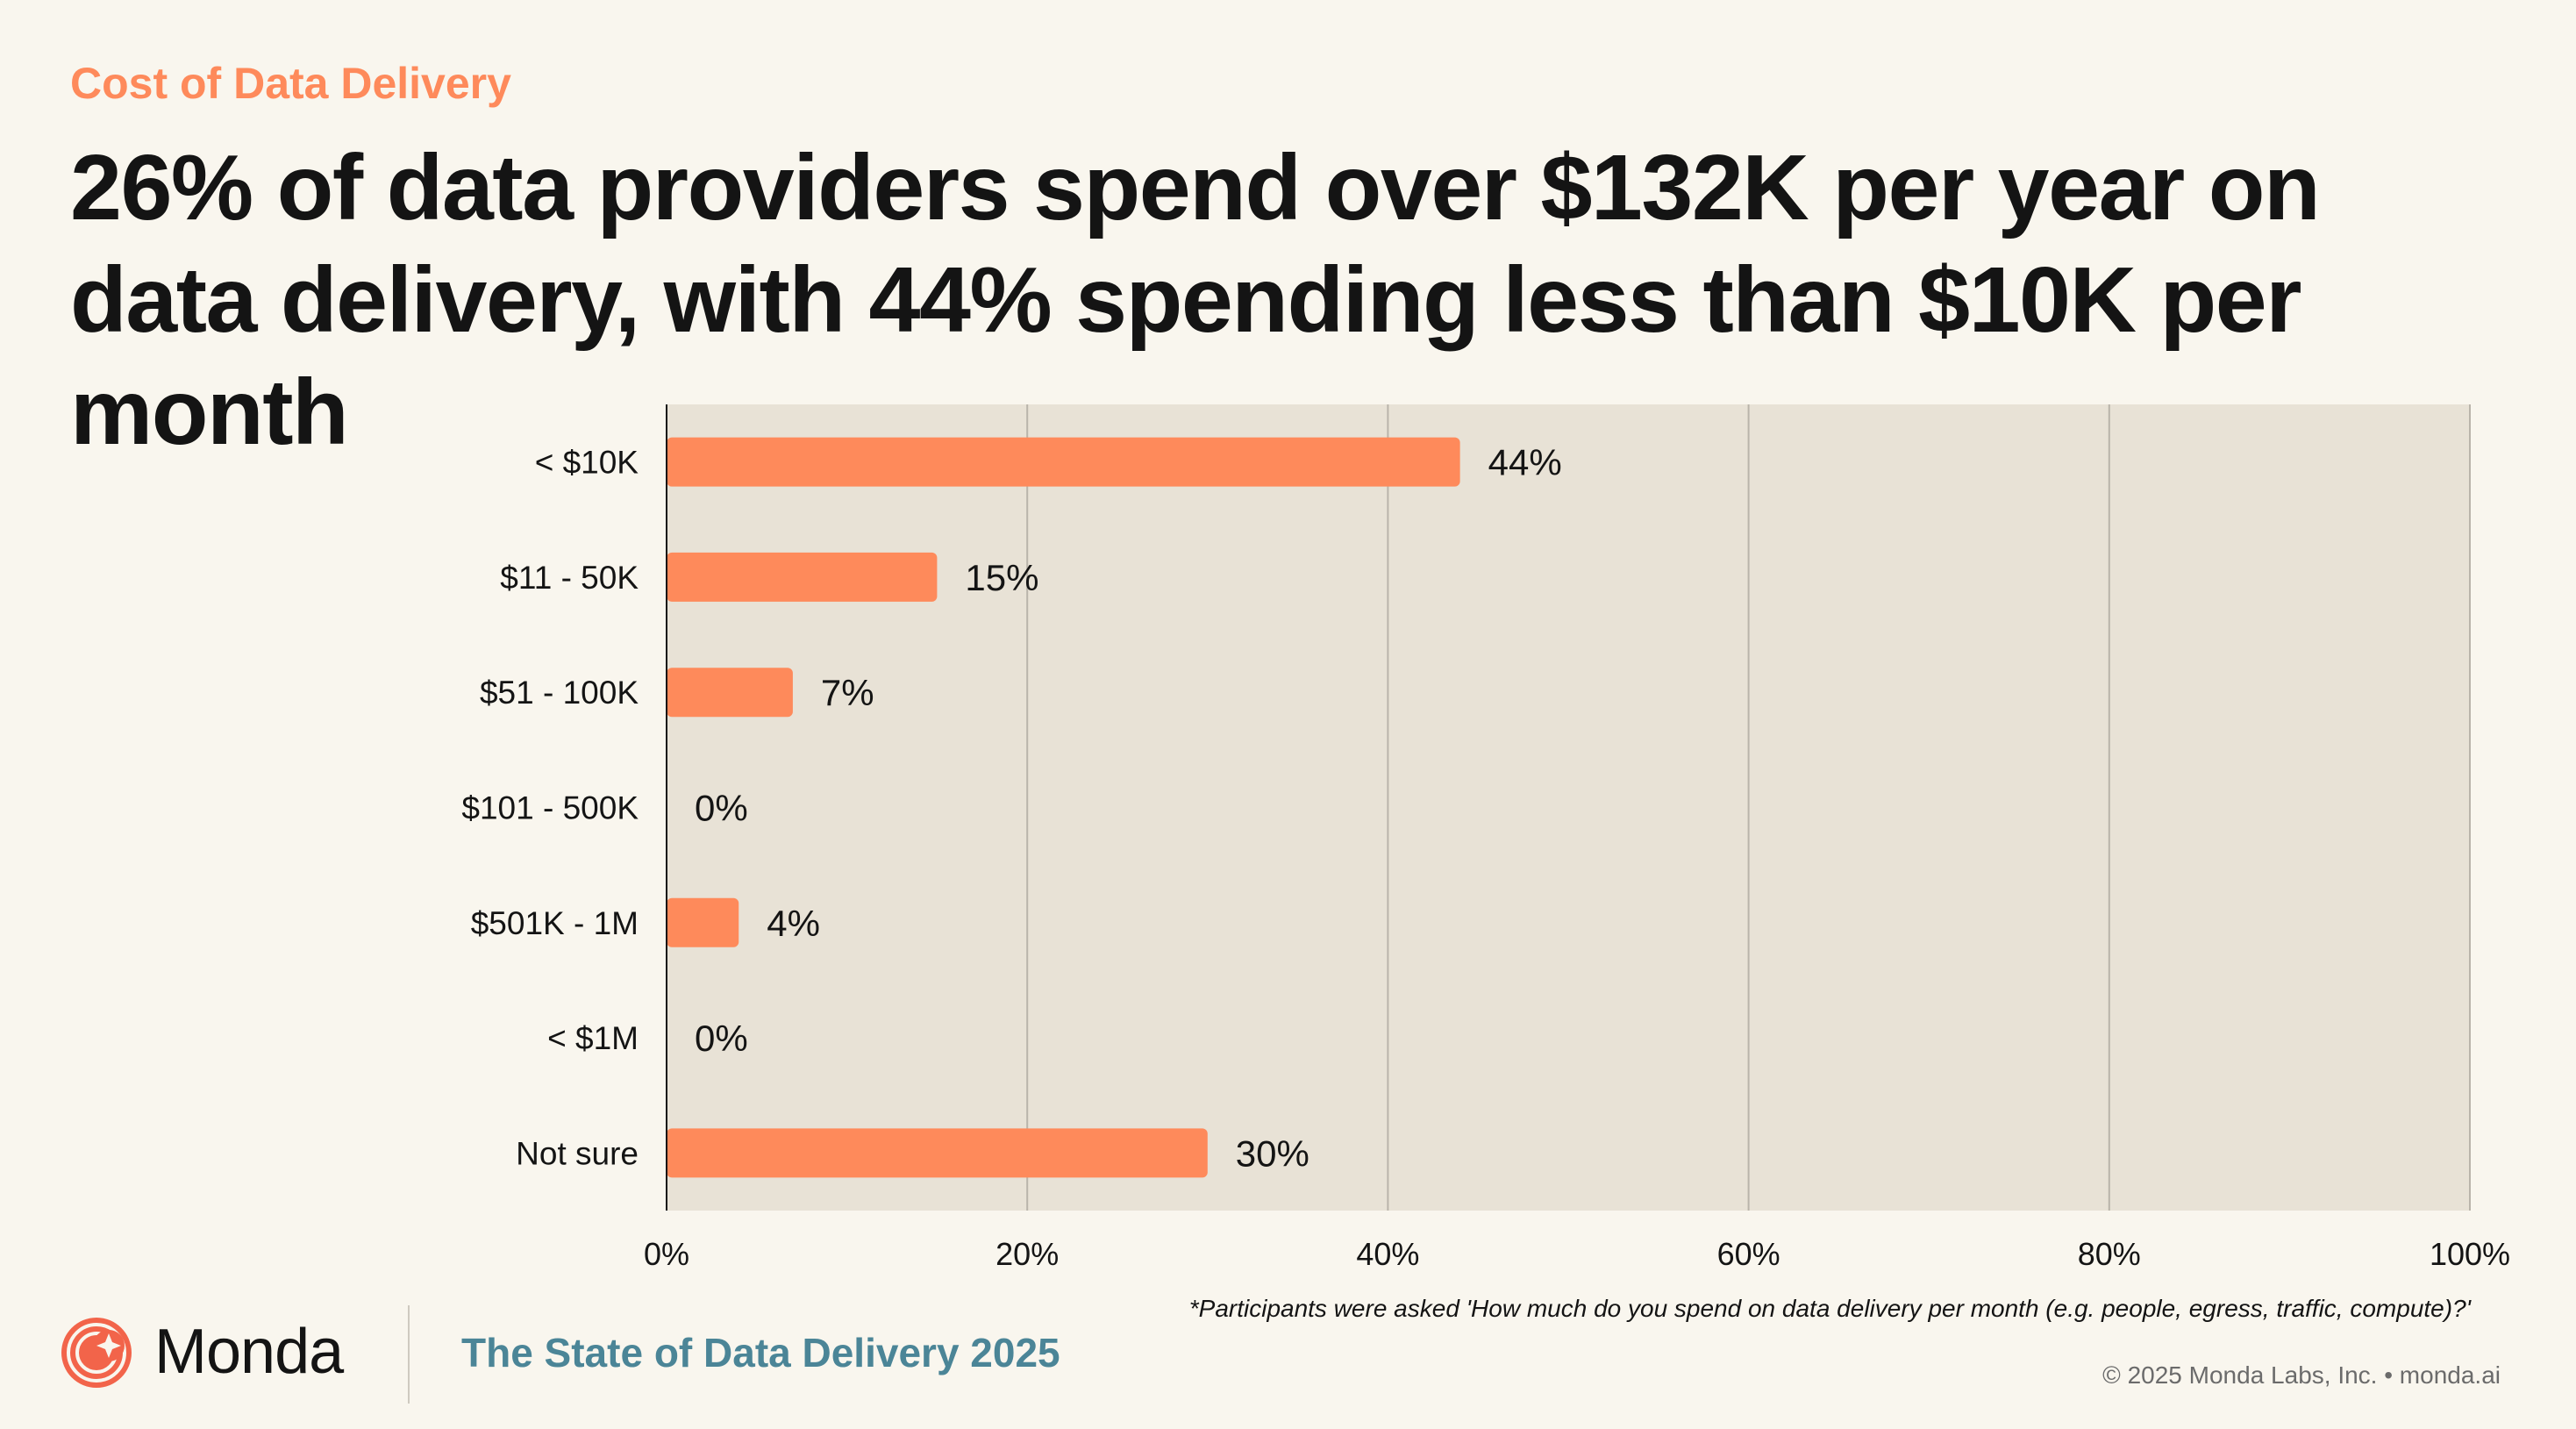 Image resolution: width=2576 pixels, height=1429 pixels. Describe the element at coordinates (848, 693) in the screenshot. I see `value-label: 7%` at that location.